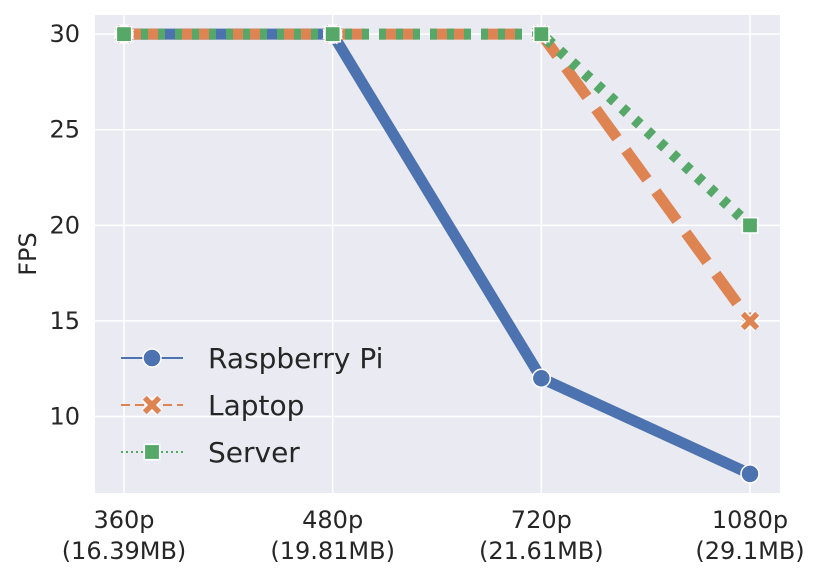  Describe the element at coordinates (295, 358) in the screenshot. I see `legend-label: Raspberry Pi` at that location.